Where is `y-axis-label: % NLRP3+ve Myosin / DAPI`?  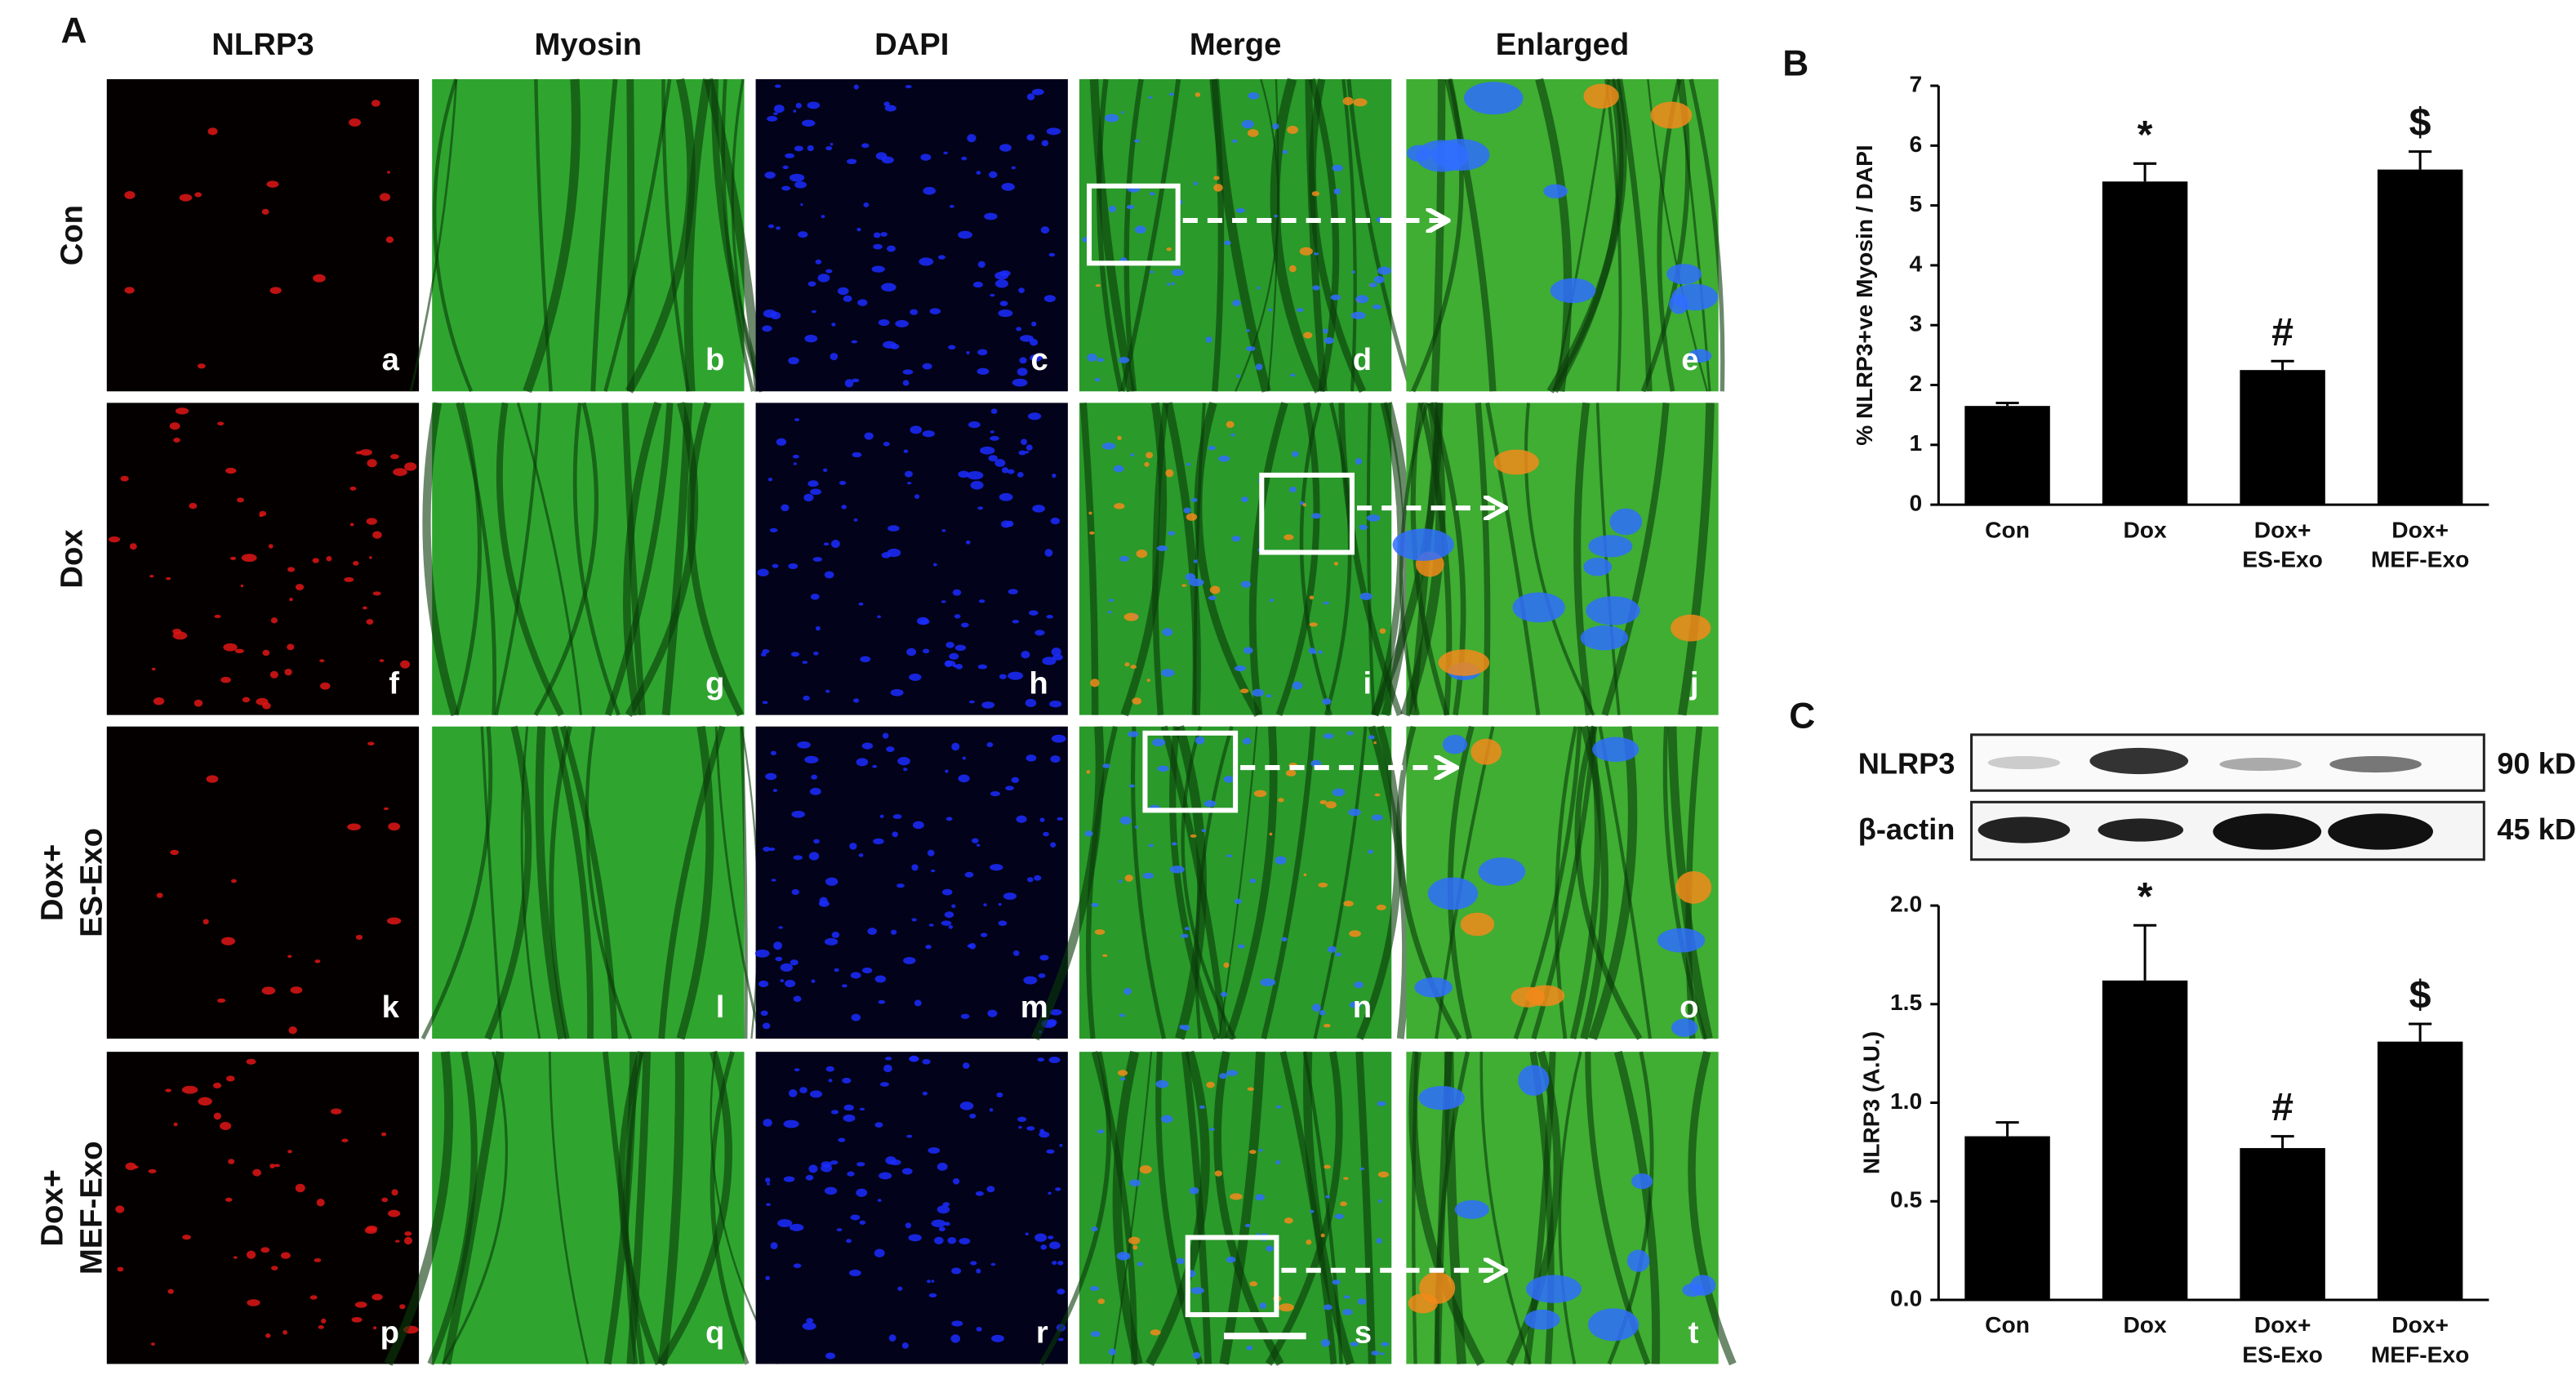
y-axis-label: % NLRP3+ve Myosin / DAPI is located at coordinates (1864, 295).